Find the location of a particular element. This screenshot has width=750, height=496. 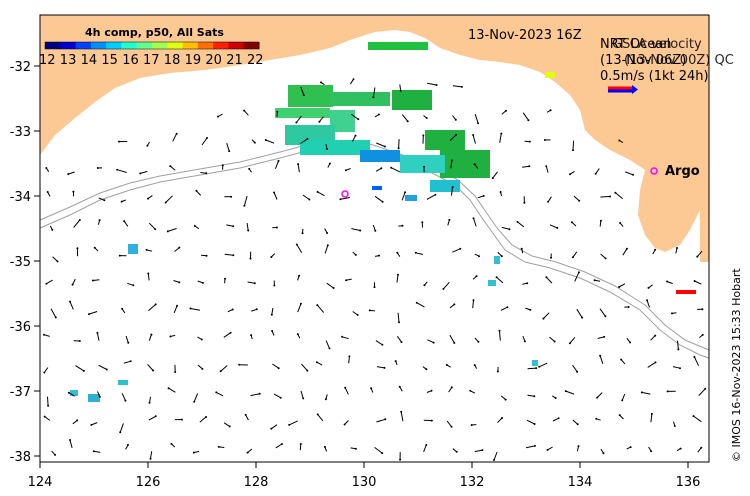

x-axis: 124 126 128 130 132 134 136 is located at coordinates (364, 476).